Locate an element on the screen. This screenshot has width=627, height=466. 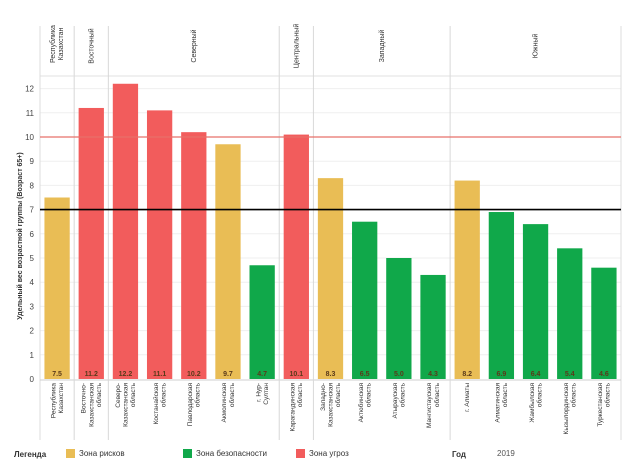
bar-value-label: 4.6 is located at coordinates (604, 374).